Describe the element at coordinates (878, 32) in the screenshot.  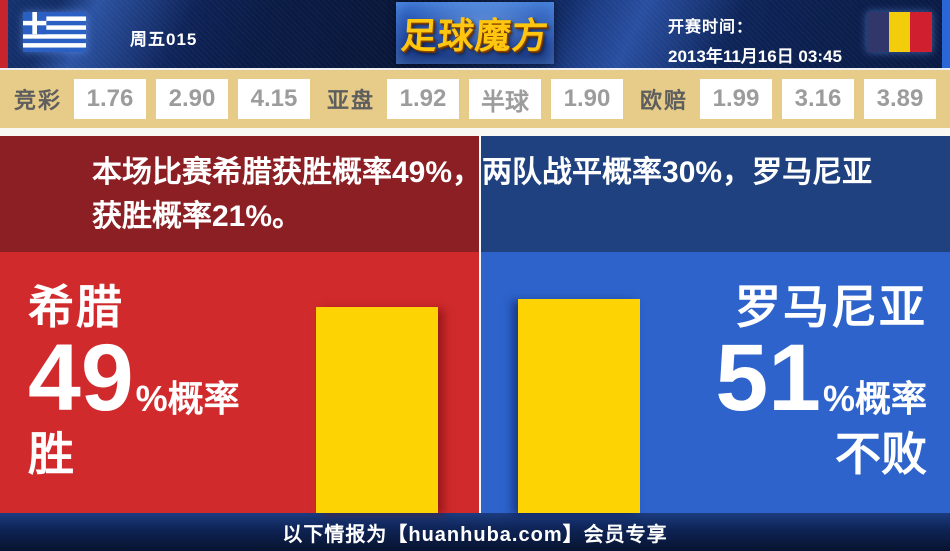
I see `romania-flag-blue-stripe` at that location.